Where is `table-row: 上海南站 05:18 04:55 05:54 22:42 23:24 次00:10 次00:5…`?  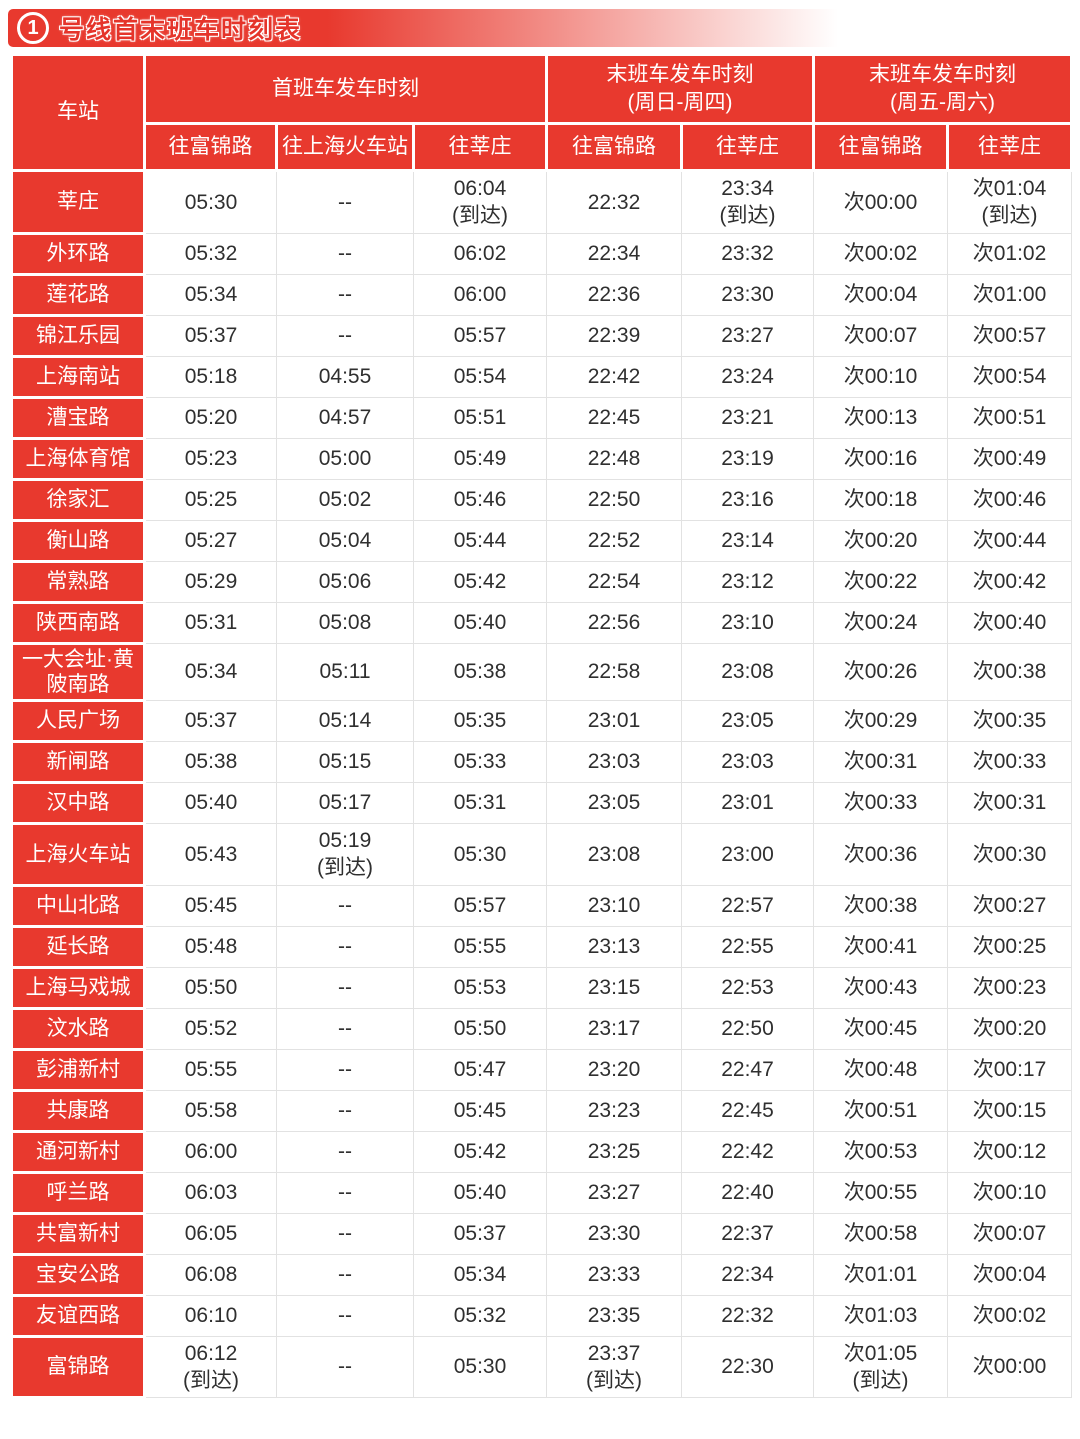 table-row: 上海南站 05:18 04:55 05:54 22:42 23:24 次00:10 次00:5… is located at coordinates (541, 376).